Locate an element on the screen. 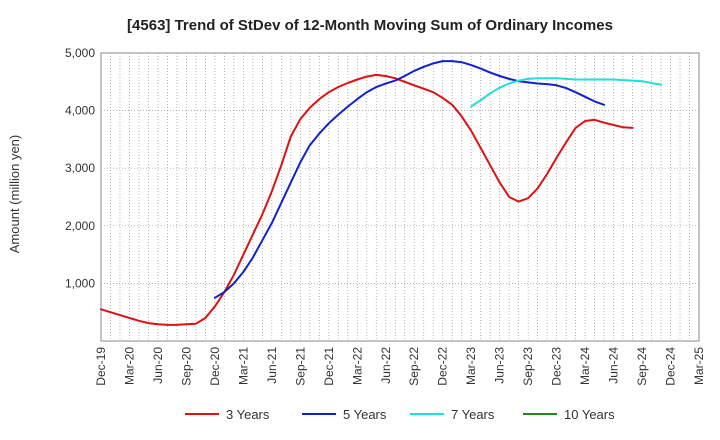 The height and width of the screenshot is (440, 720). x-tick-label: Jun-21 is located at coordinates (272, 365).